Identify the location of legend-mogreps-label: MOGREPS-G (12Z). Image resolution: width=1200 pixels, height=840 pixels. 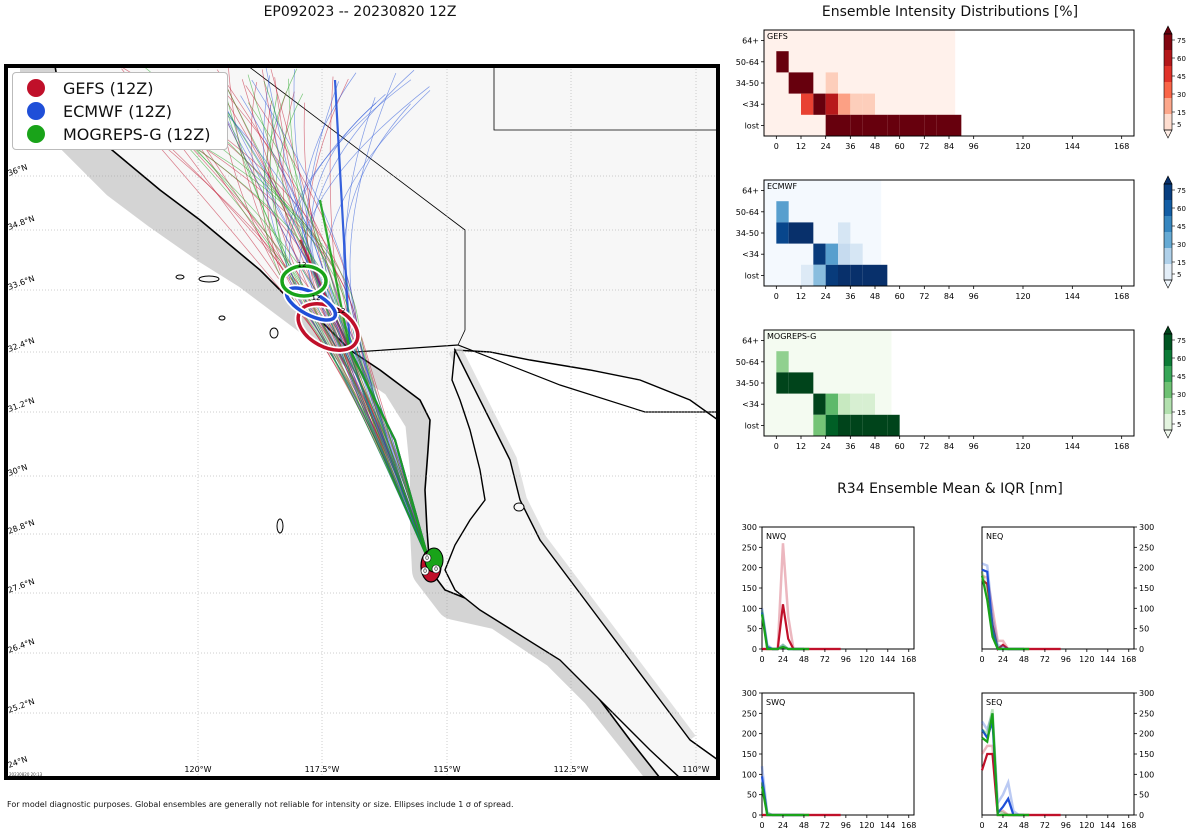
(137, 134).